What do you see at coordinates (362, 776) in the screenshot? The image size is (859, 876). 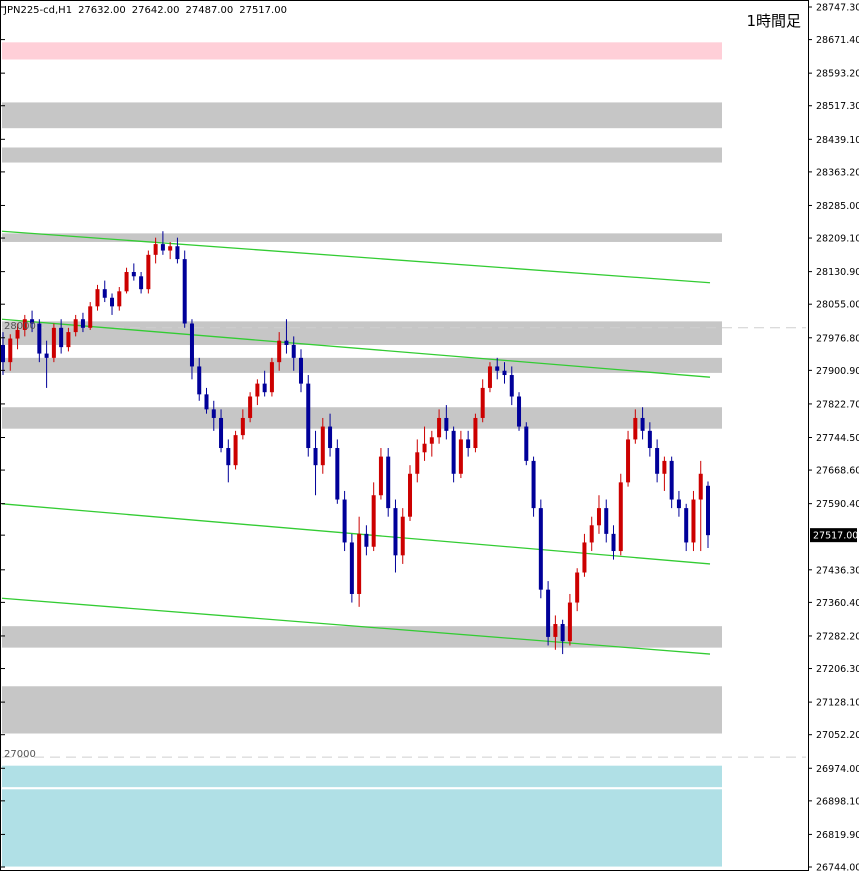 I see `zone-blue` at bounding box center [362, 776].